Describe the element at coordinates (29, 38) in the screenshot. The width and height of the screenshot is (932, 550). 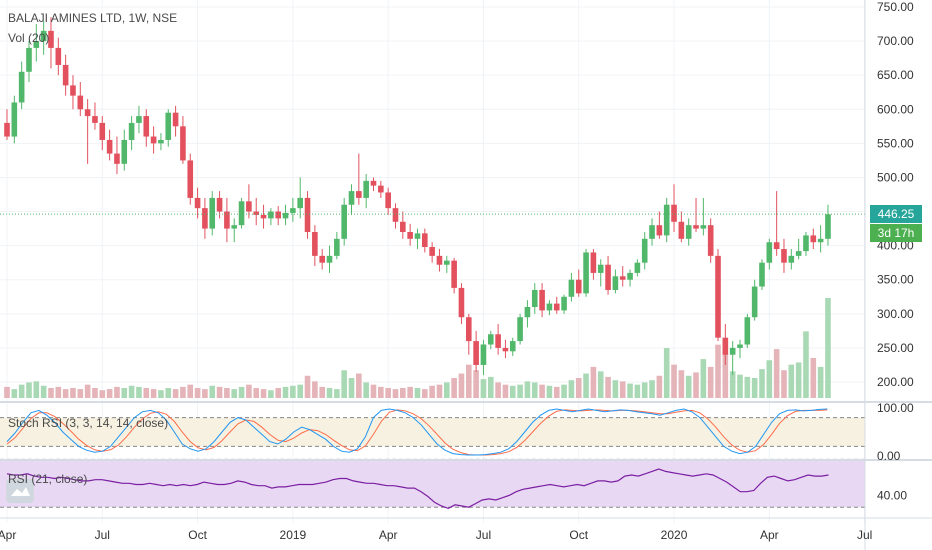
I see `volume-legend: Vol (20)` at that location.